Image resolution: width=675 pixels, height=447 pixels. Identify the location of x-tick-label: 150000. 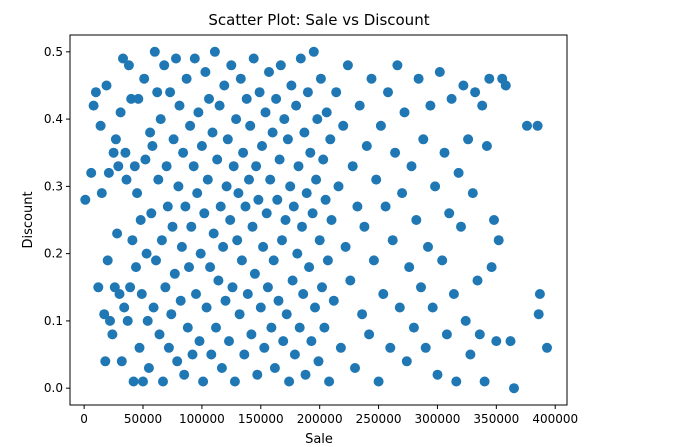
(261, 419).